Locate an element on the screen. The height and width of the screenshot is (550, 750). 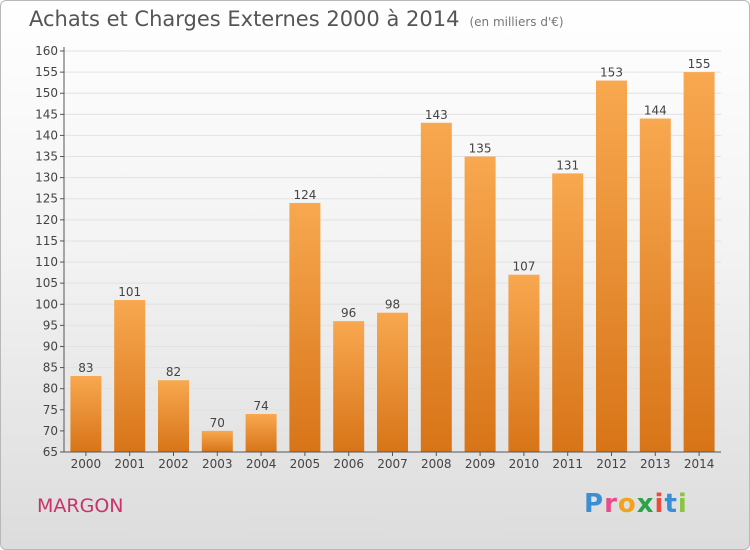
y-tick-label: 65 is located at coordinates (50, 452).